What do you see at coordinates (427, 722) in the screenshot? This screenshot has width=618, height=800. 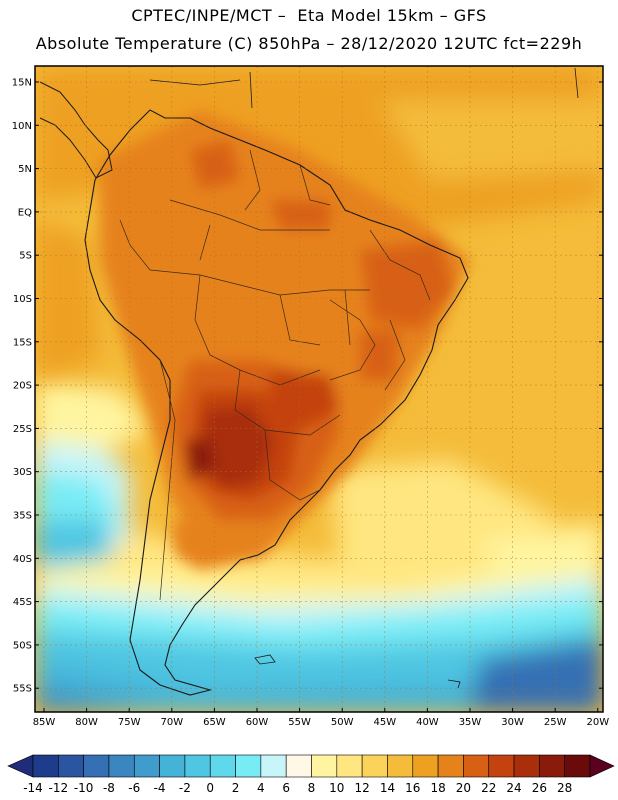 I see `lon-tick-label: 40W` at bounding box center [427, 722].